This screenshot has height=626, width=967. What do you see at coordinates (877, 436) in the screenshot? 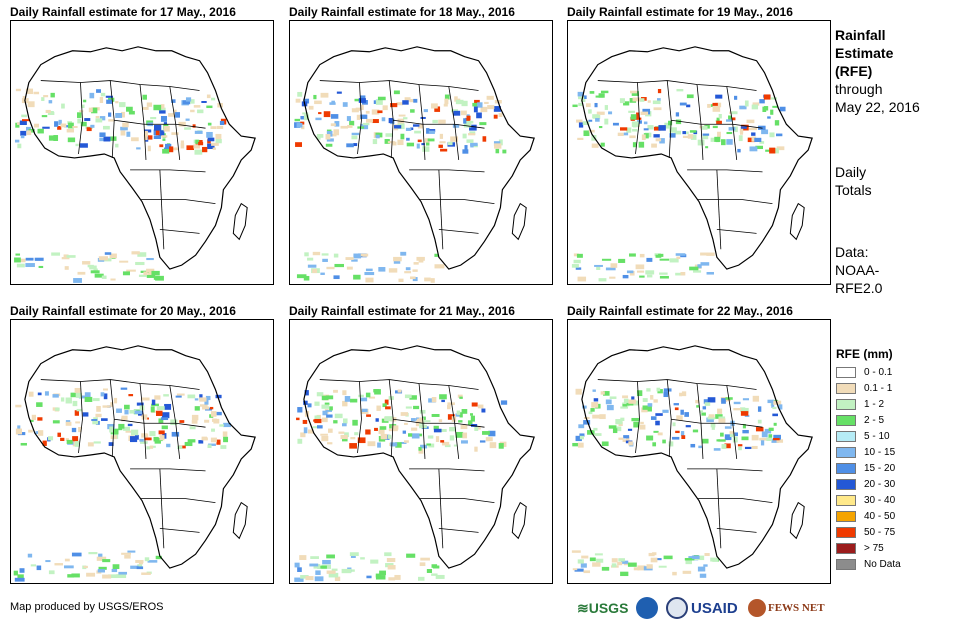
I see `legend-label: 5 - 10` at bounding box center [877, 436].